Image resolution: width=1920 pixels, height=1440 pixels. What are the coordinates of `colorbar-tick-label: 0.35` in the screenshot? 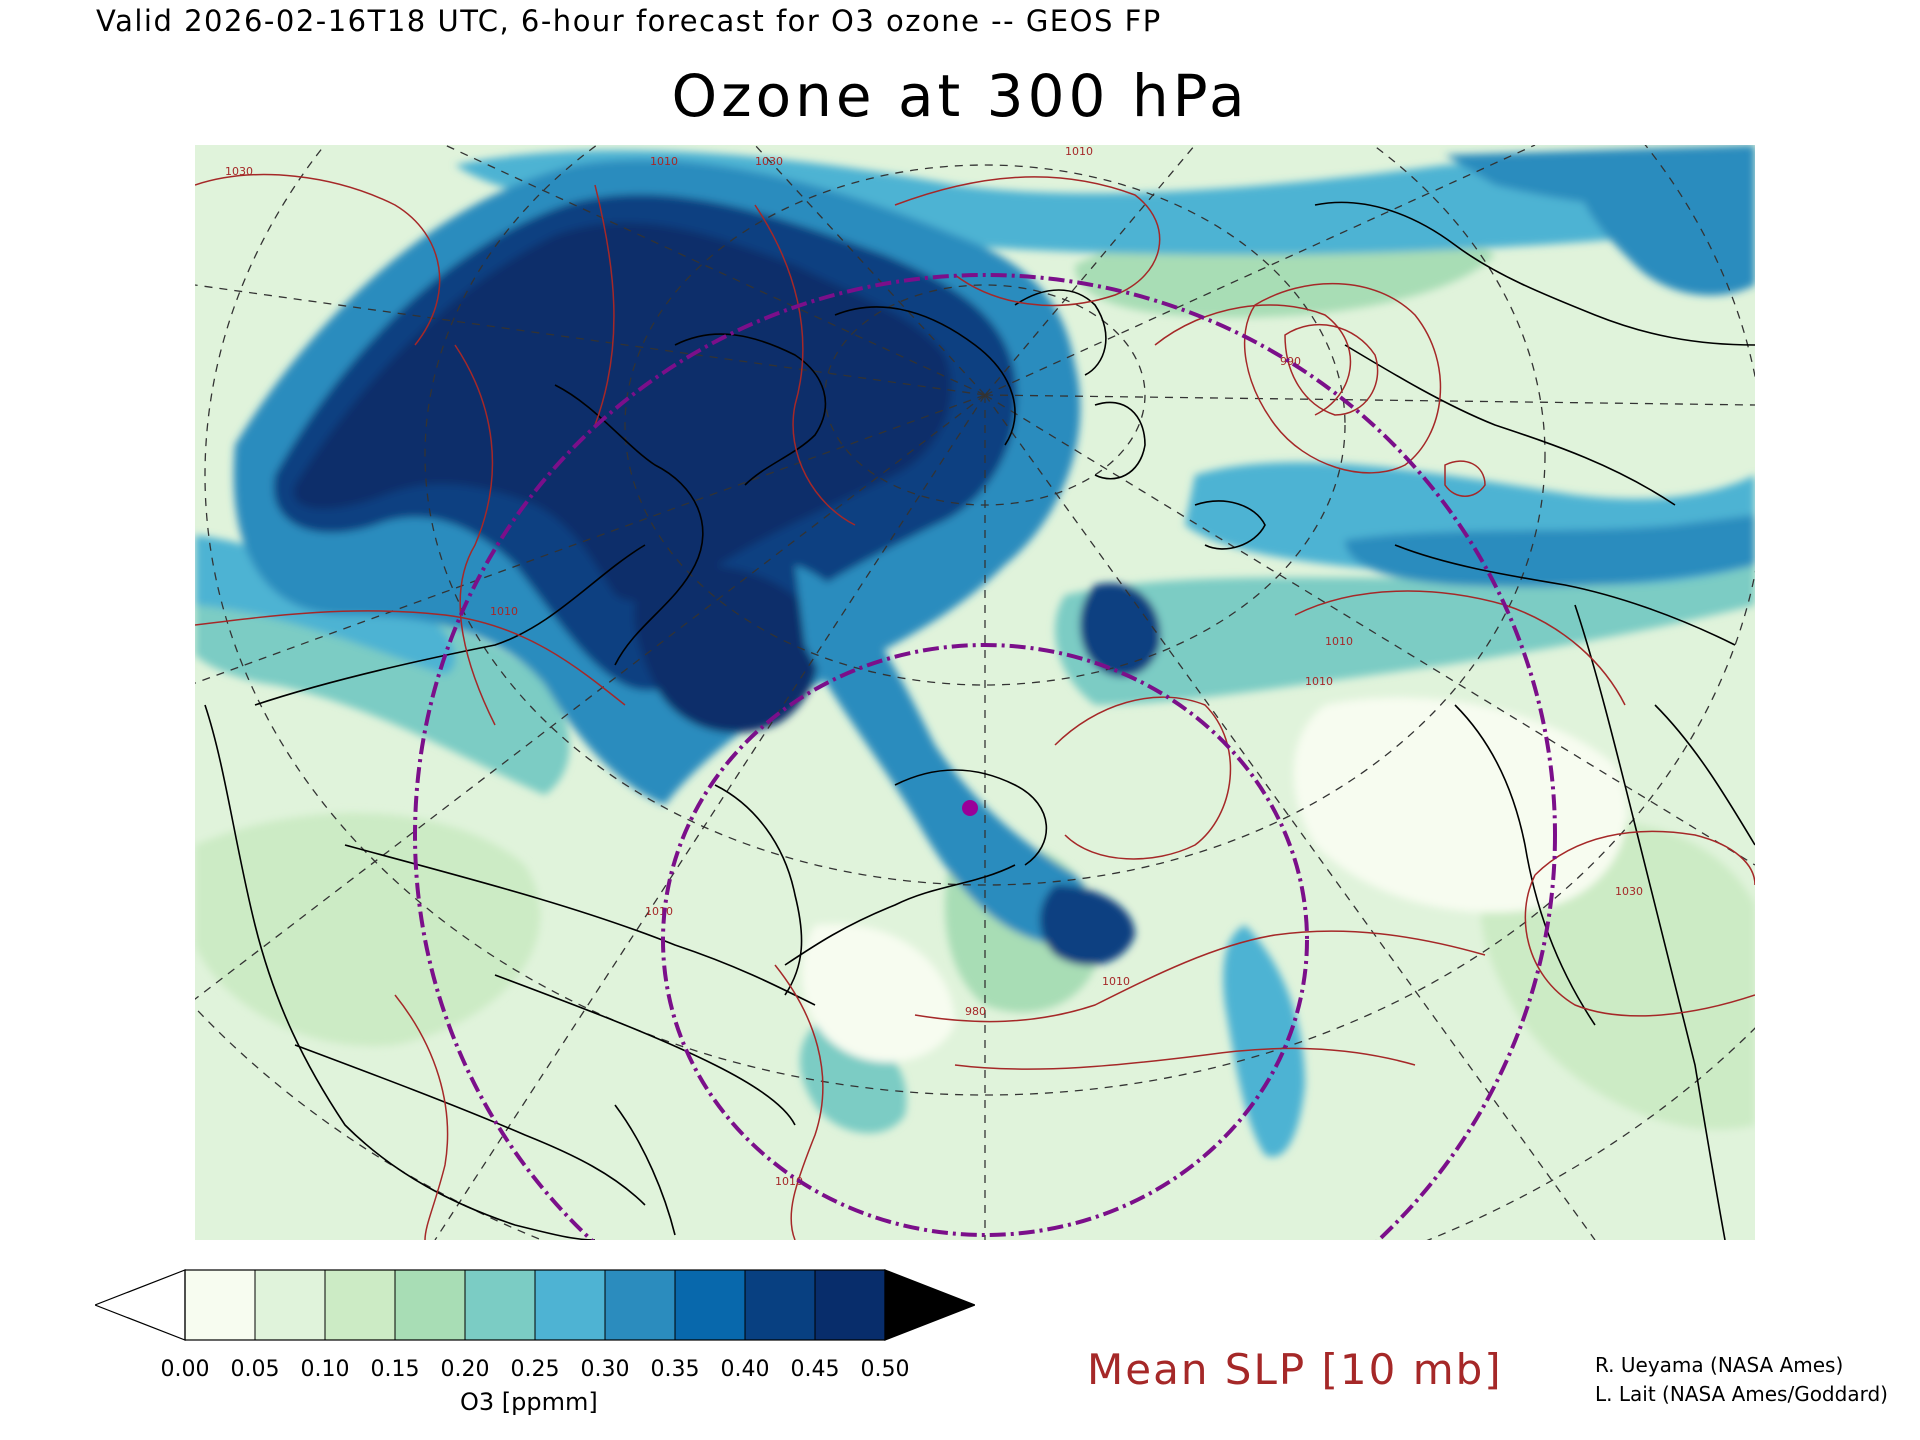 It's located at (675, 1369).